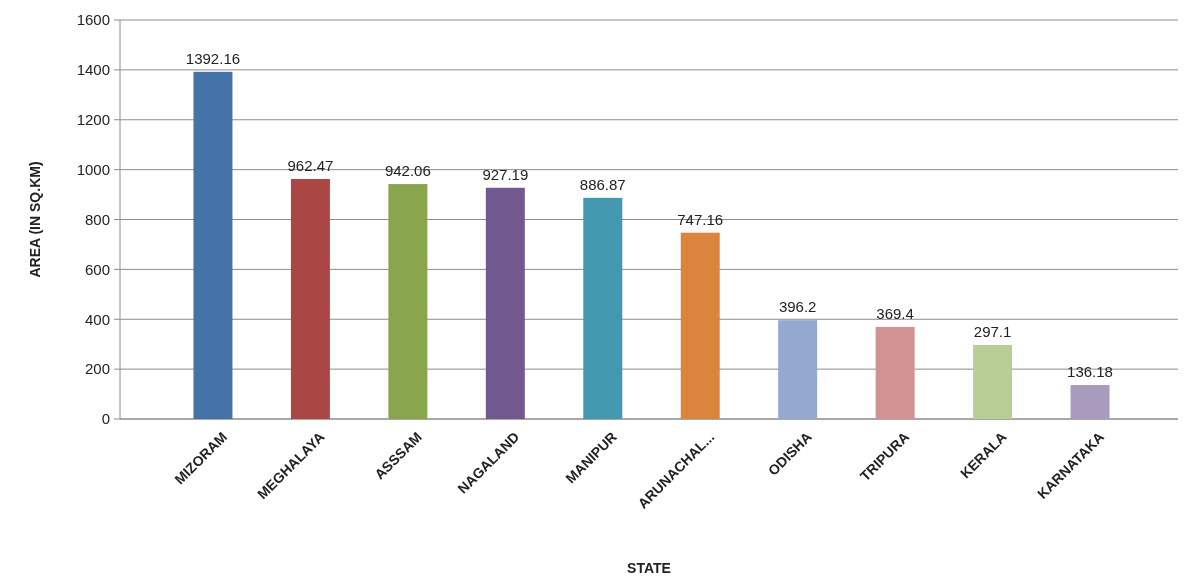 This screenshot has width=1198, height=579. I want to click on y-tick-label: 1600, so click(93, 20).